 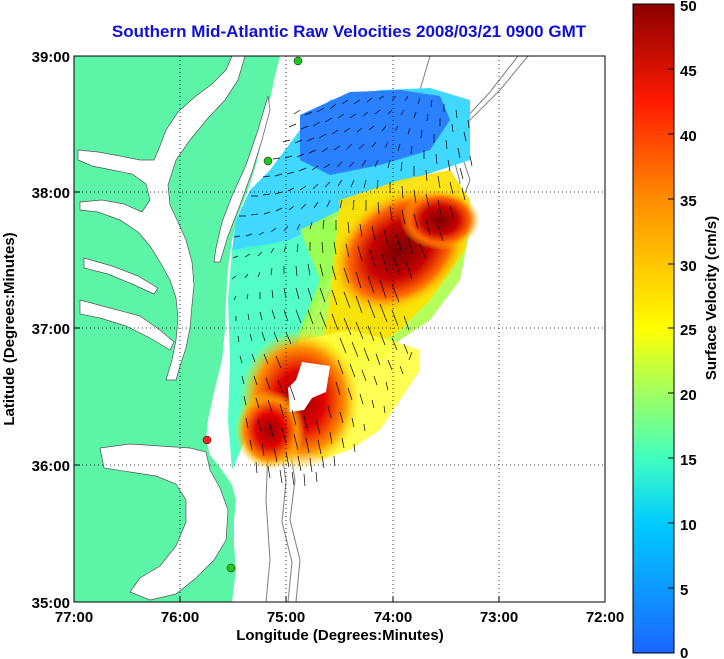 I want to click on x-tick-label: 76:00, so click(x=180, y=617).